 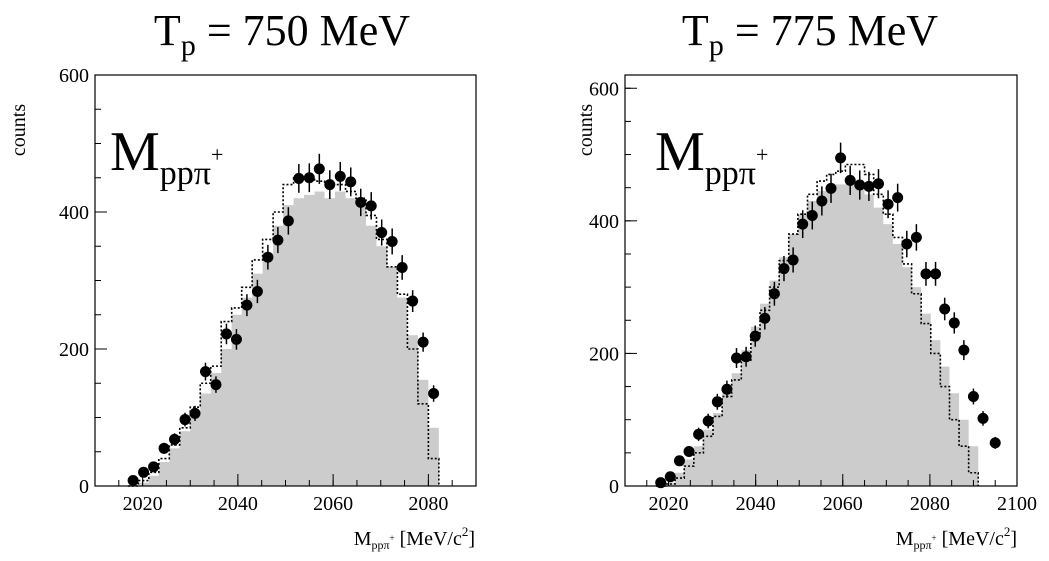 What do you see at coordinates (810, 34) in the screenshot?
I see `plot-title: Tp = 775 MeV` at bounding box center [810, 34].